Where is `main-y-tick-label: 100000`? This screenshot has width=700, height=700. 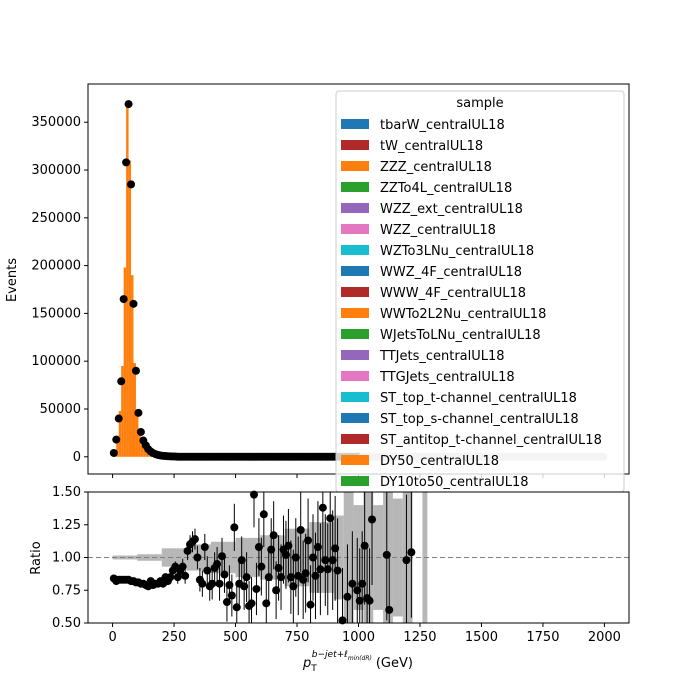 main-y-tick-label: 100000 is located at coordinates (56, 361).